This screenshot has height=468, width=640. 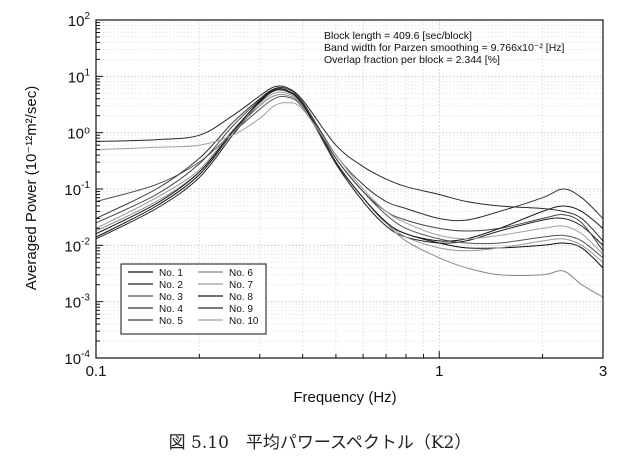 I want to click on annotation-line-1: Block length = 409.6 [sec/block], so click(x=398, y=36).